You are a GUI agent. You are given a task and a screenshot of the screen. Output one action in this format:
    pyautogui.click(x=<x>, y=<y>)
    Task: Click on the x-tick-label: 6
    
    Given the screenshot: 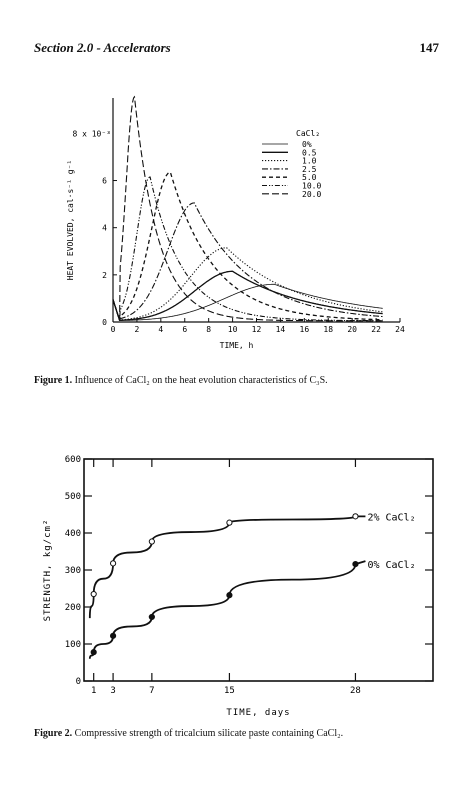 What is the action you would take?
    pyautogui.click(x=184, y=329)
    